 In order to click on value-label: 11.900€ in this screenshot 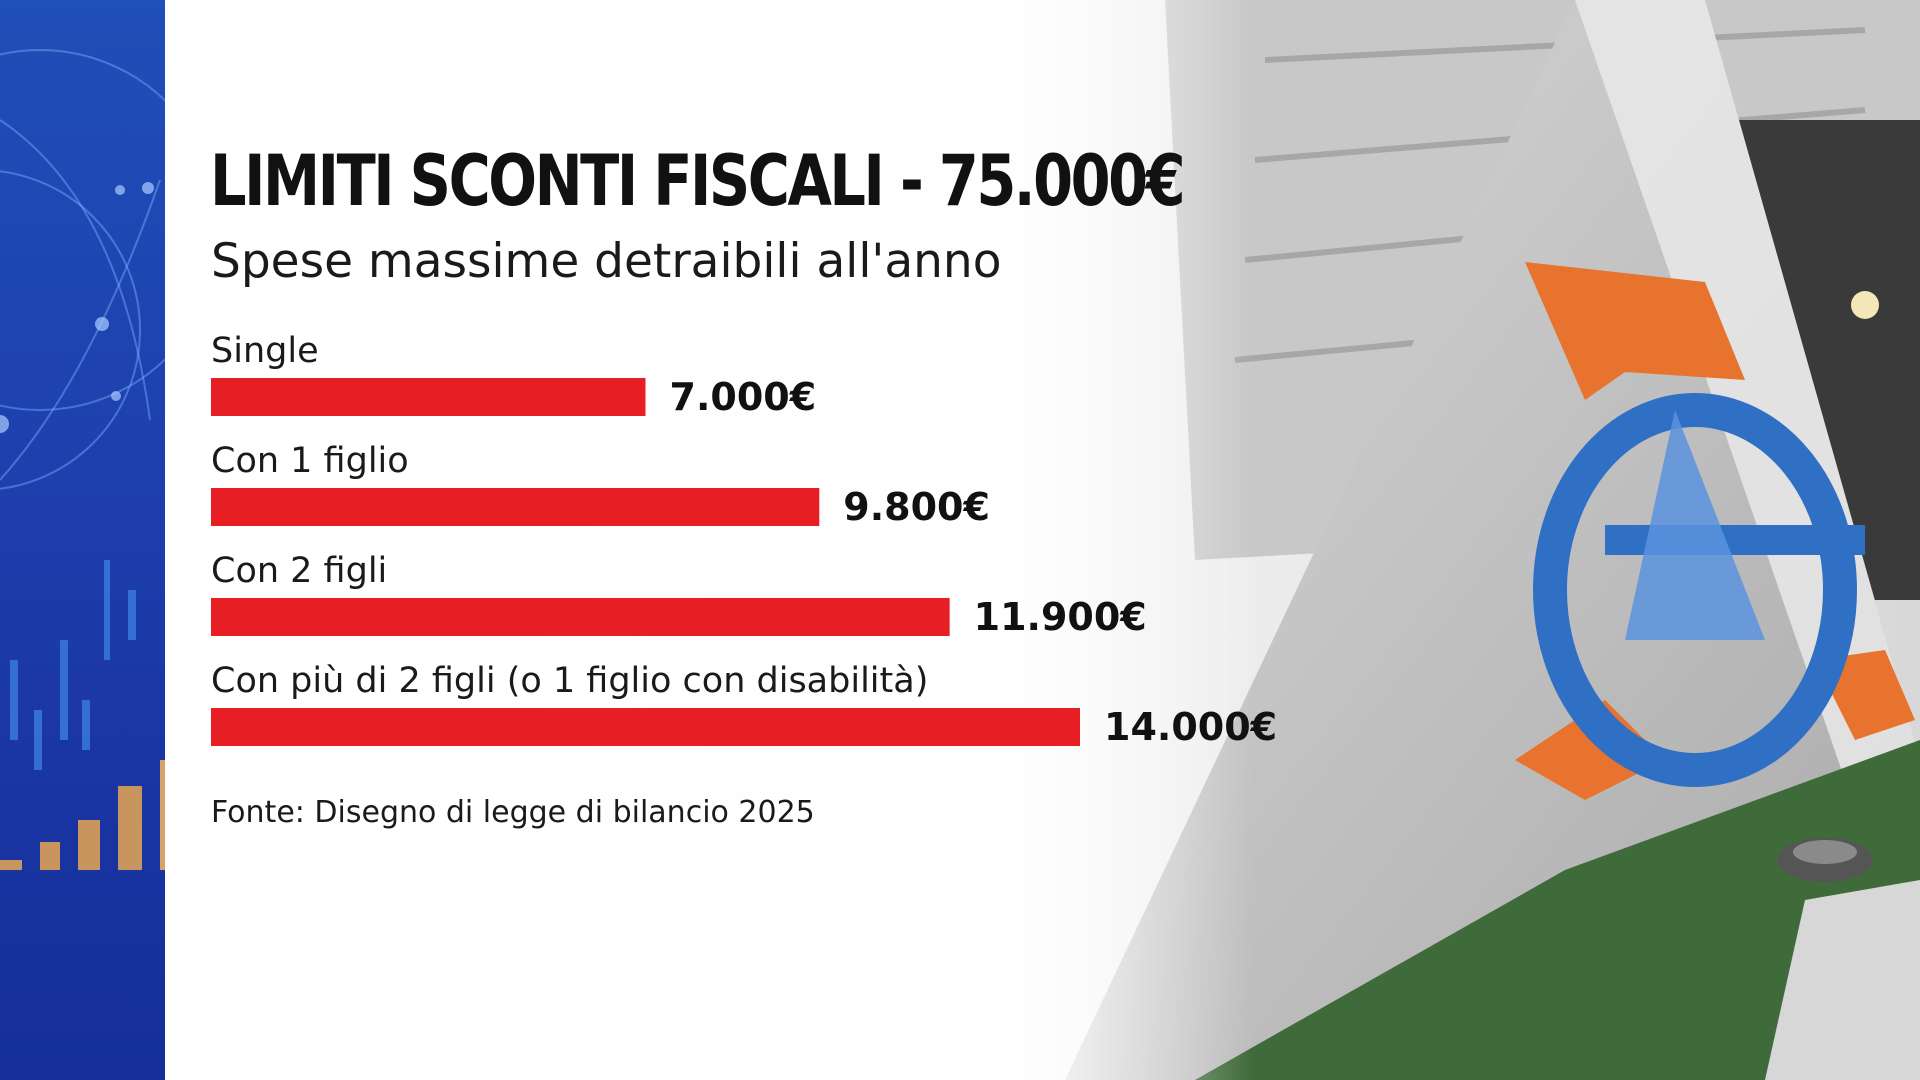, I will do `click(1060, 617)`.